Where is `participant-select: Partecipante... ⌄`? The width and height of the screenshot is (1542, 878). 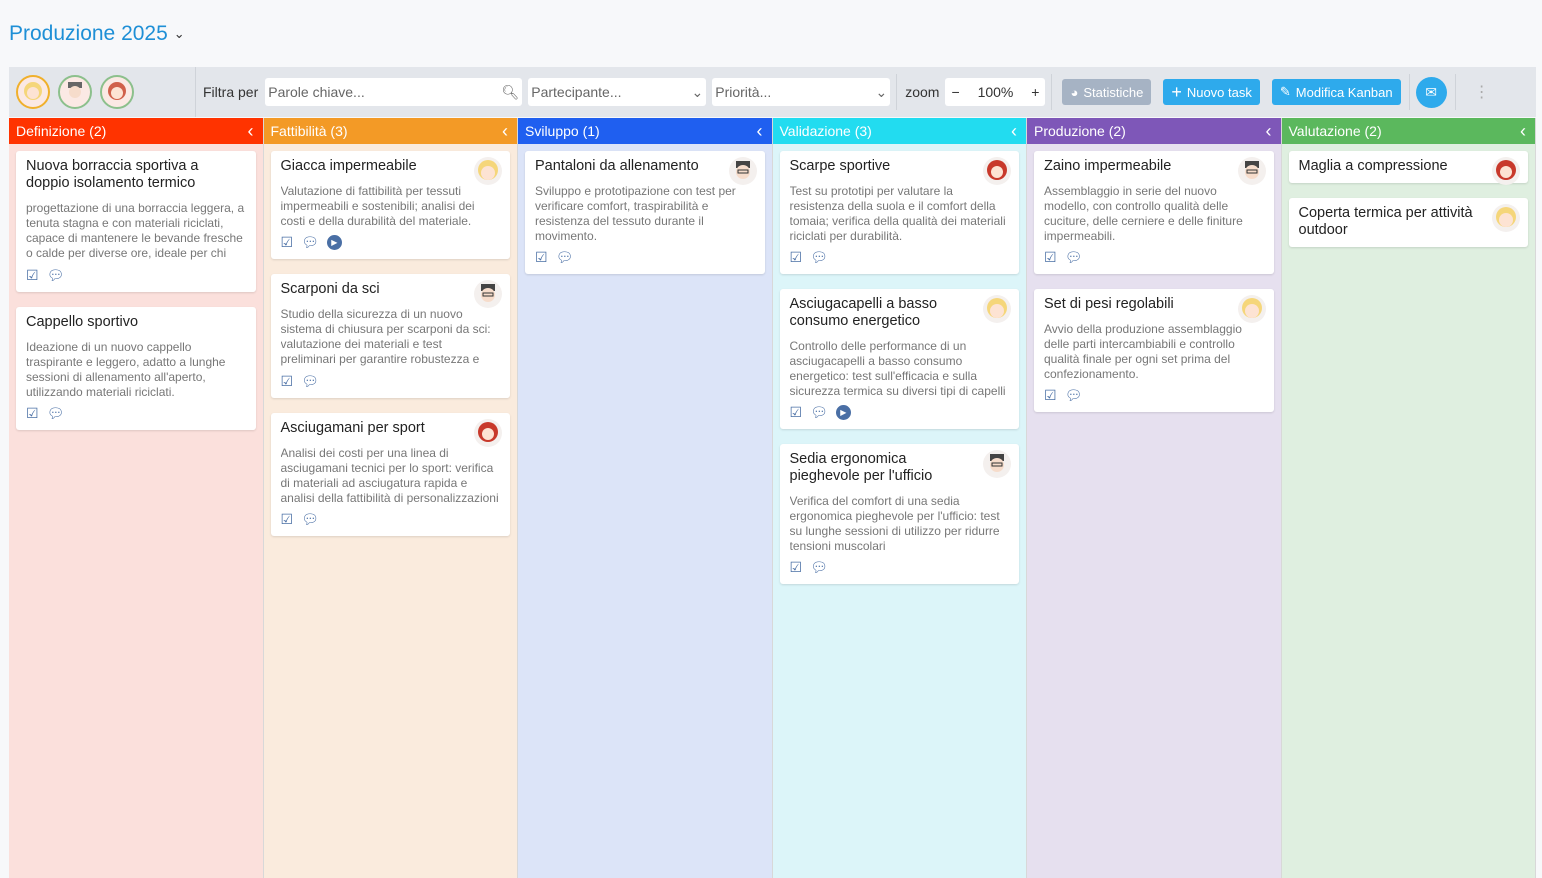
participant-select: Partecipante... ⌄ is located at coordinates (617, 92).